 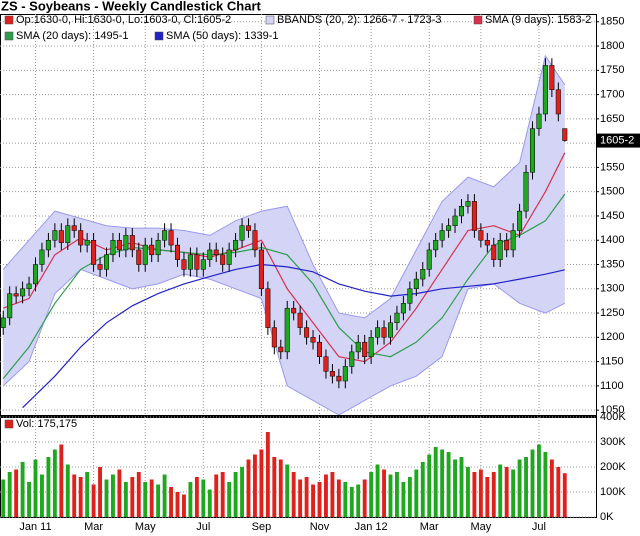 What do you see at coordinates (607, 517) in the screenshot?
I see `y-tick-label: 0K` at bounding box center [607, 517].